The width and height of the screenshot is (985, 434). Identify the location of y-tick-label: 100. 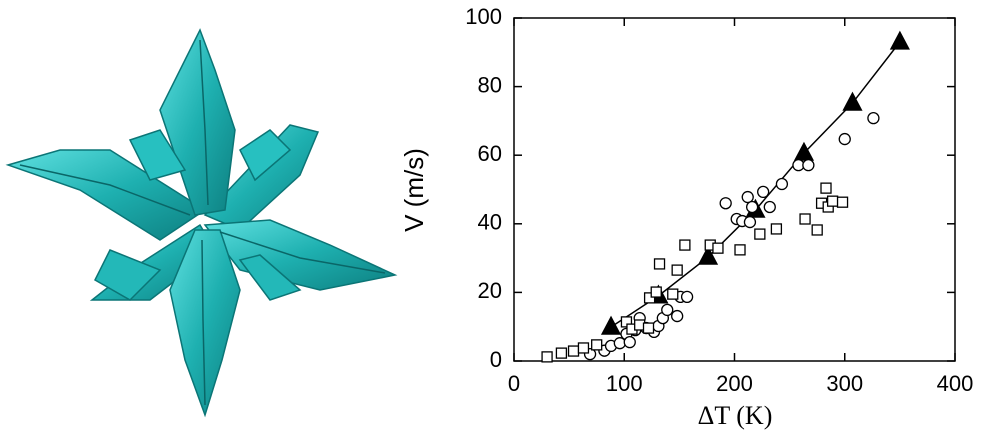
(483, 16).